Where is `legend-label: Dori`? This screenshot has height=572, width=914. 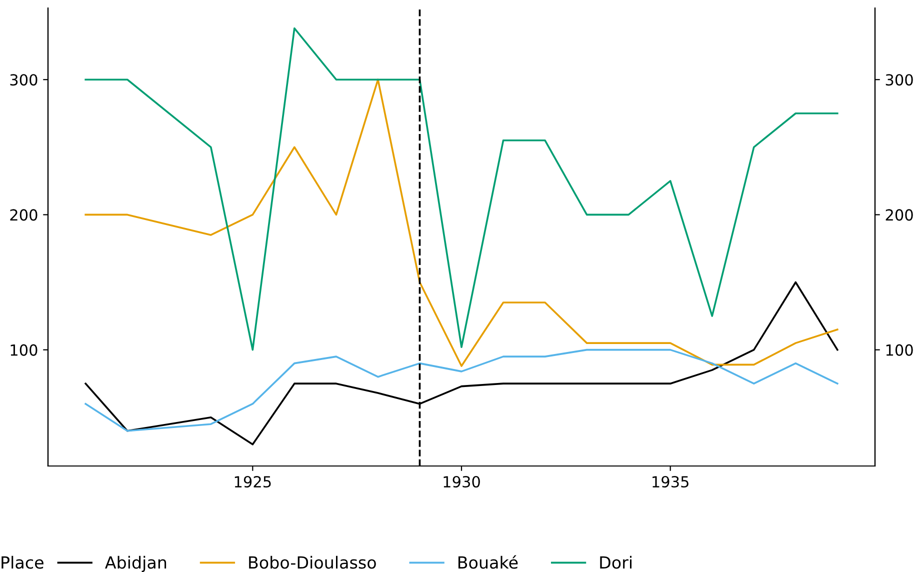 legend-label: Dori is located at coordinates (616, 562).